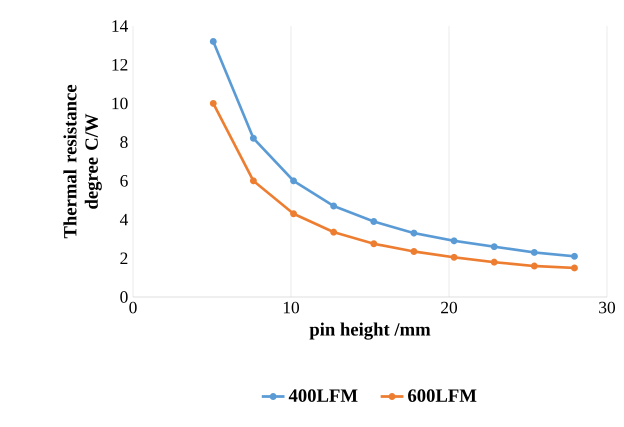 This screenshot has height=427, width=624. What do you see at coordinates (124, 258) in the screenshot?
I see `y-tick-label: 2` at bounding box center [124, 258].